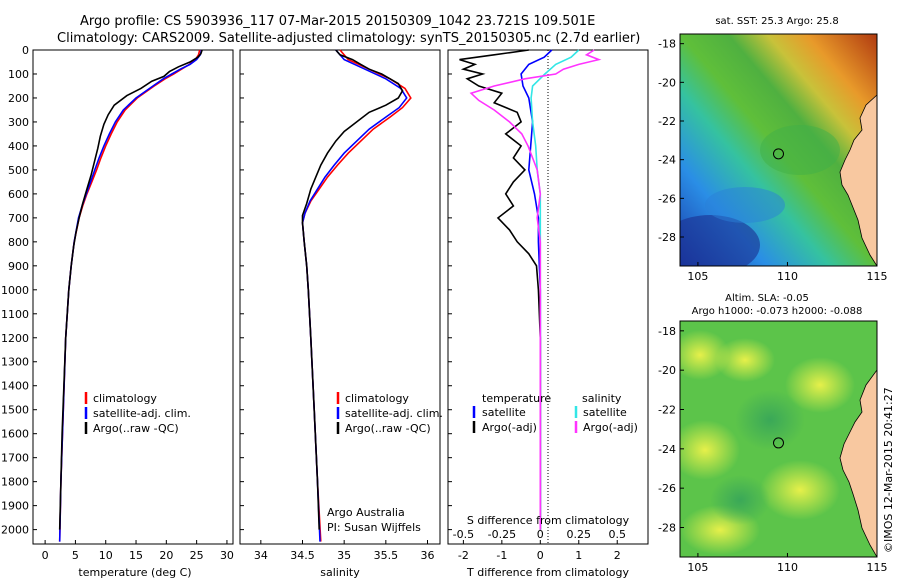 Image resolution: width=900 pixels, height=584 pixels. Describe the element at coordinates (602, 398) in the screenshot. I see `legend-salinity-header: salinity` at that location.